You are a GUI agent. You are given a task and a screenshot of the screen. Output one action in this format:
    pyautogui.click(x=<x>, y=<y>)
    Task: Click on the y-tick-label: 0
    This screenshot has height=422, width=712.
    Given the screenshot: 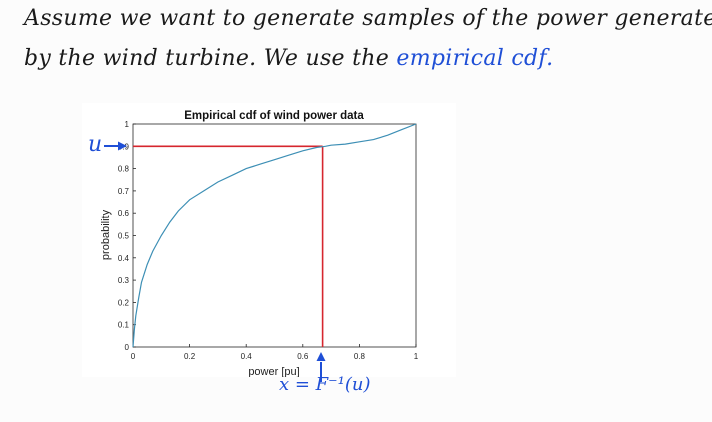 What is the action you would take?
    pyautogui.click(x=127, y=347)
    